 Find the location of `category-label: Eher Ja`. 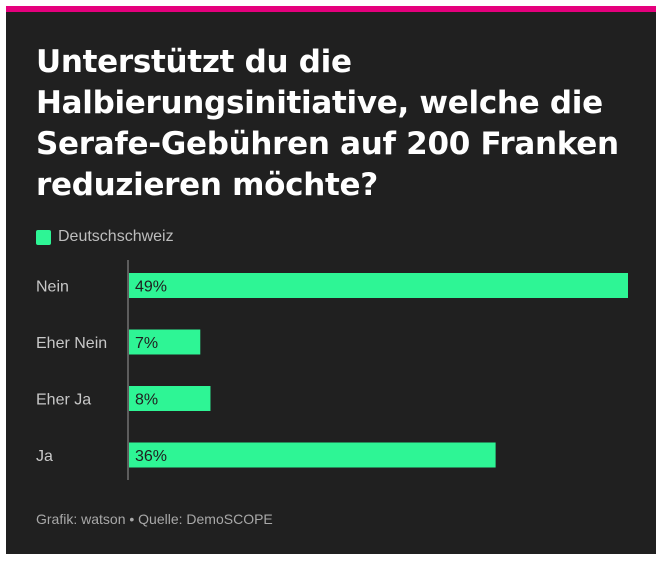

category-label: Eher Ja is located at coordinates (63, 400).